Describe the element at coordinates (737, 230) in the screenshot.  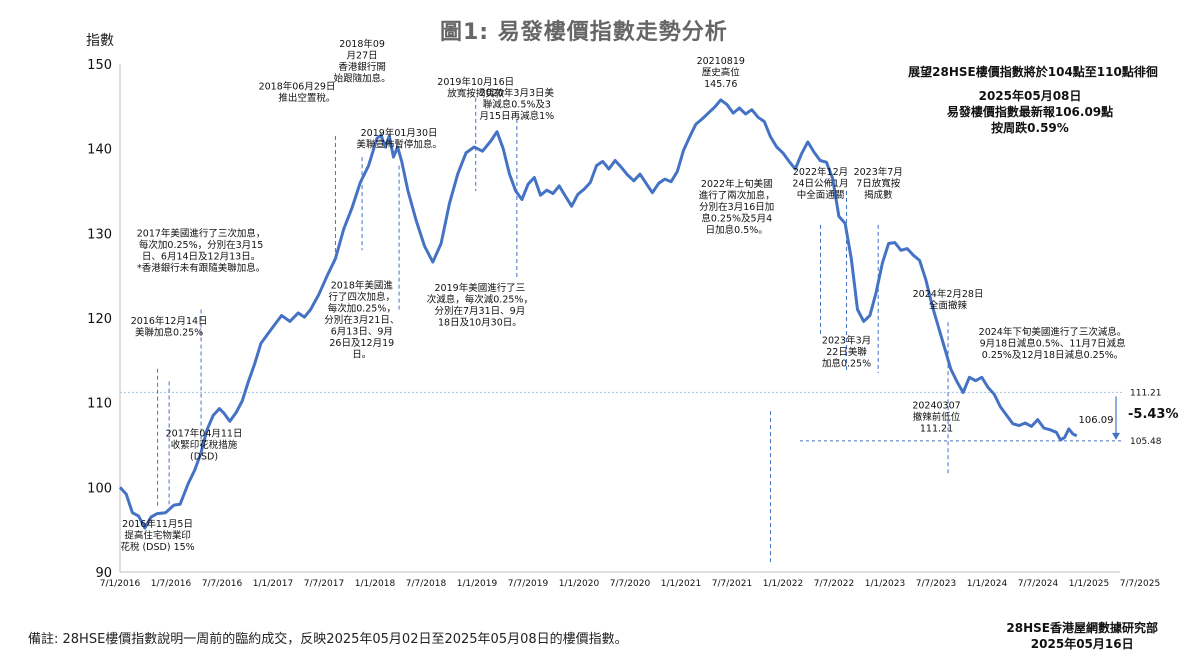
I see `annotation-text: 日加息0.5%。` at that location.